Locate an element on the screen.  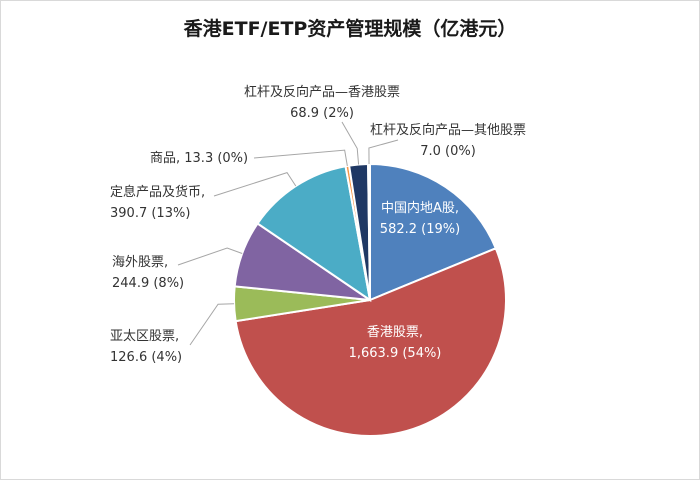
data-label: 中国内地A股, 582.2 (19%) is located at coordinates (420, 218).